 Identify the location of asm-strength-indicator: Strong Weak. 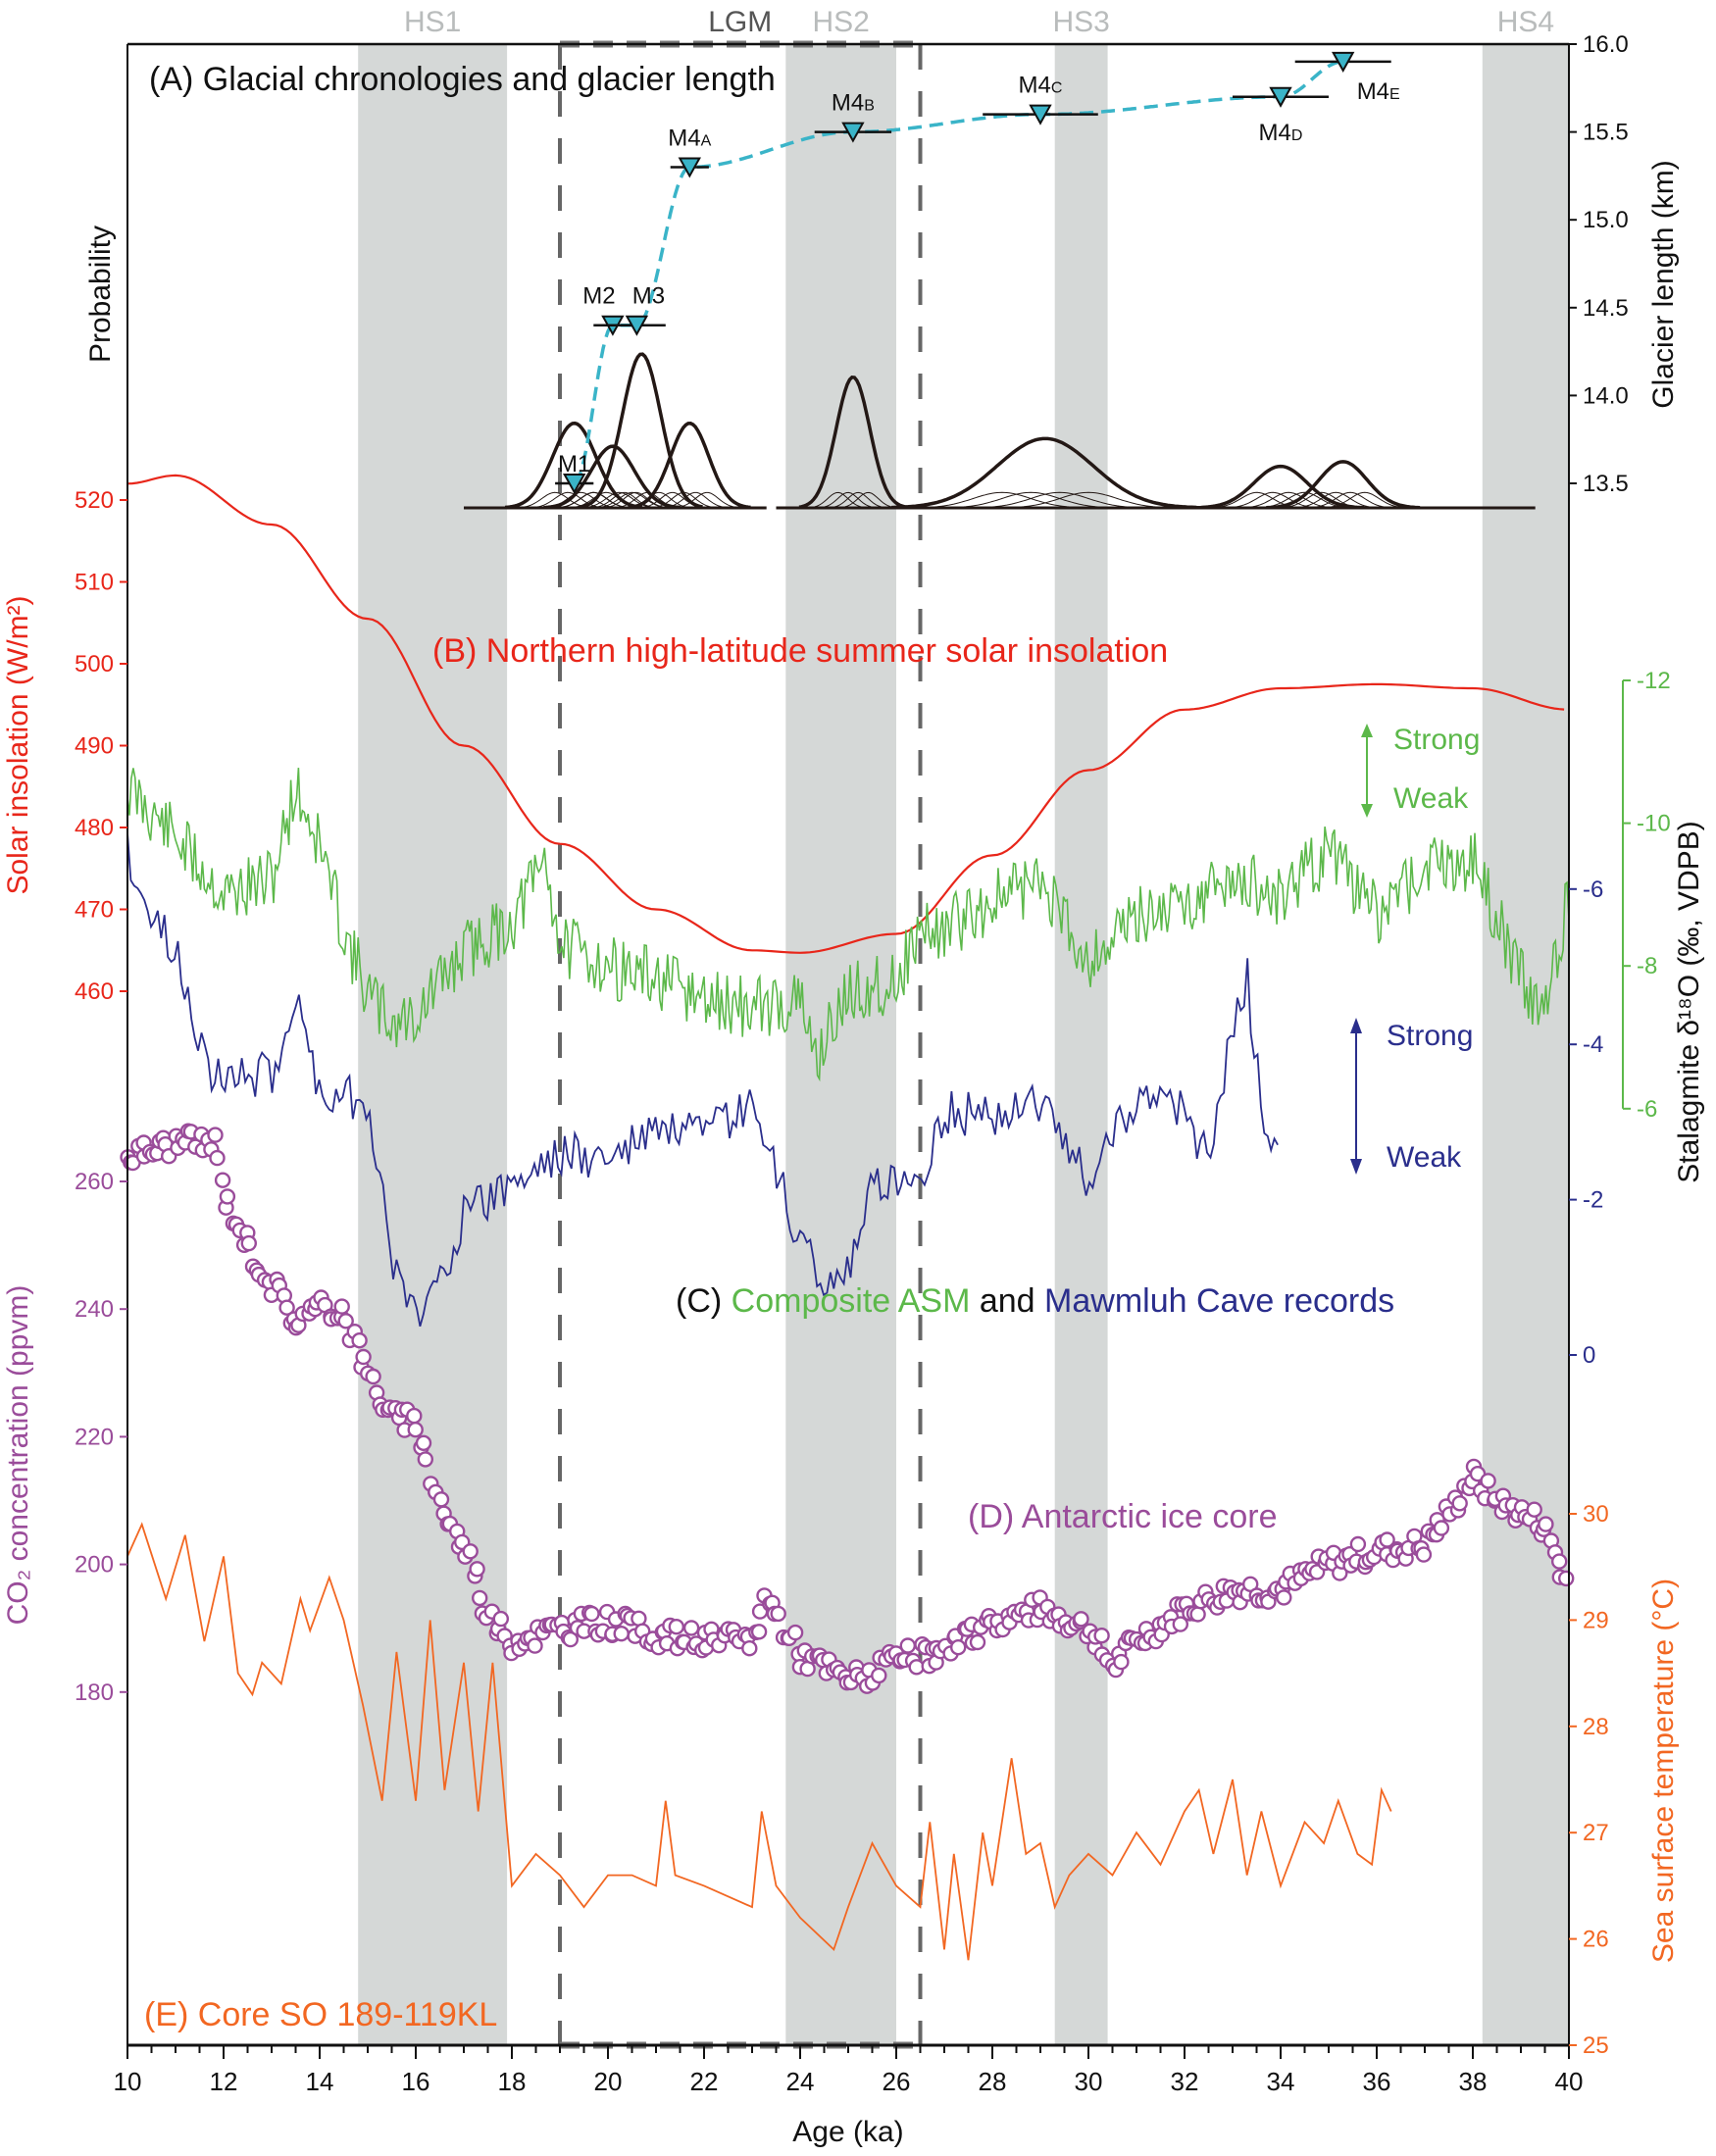
(1421, 771).